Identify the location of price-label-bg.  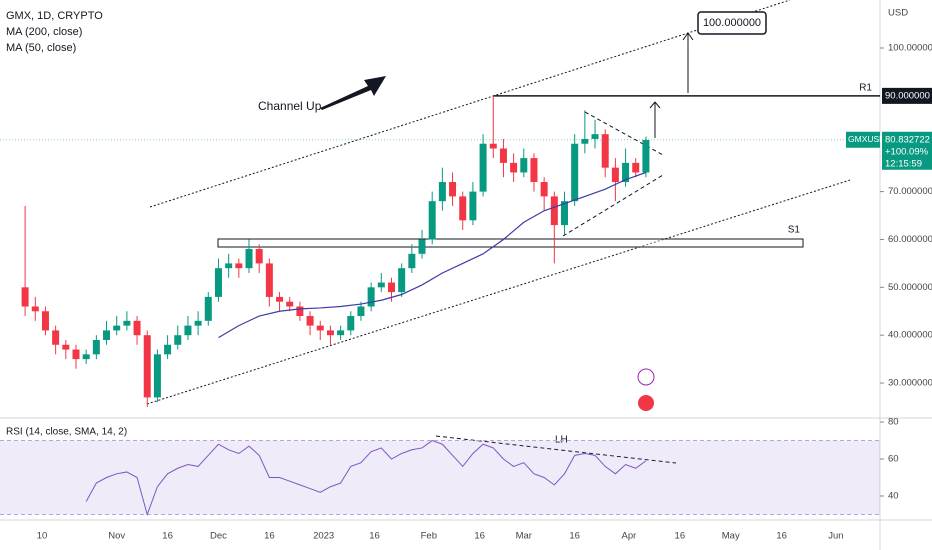
(907, 95).